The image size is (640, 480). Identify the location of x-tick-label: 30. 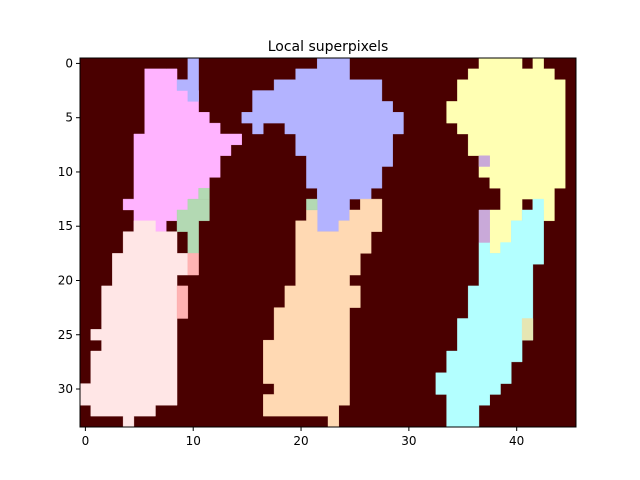
(408, 441).